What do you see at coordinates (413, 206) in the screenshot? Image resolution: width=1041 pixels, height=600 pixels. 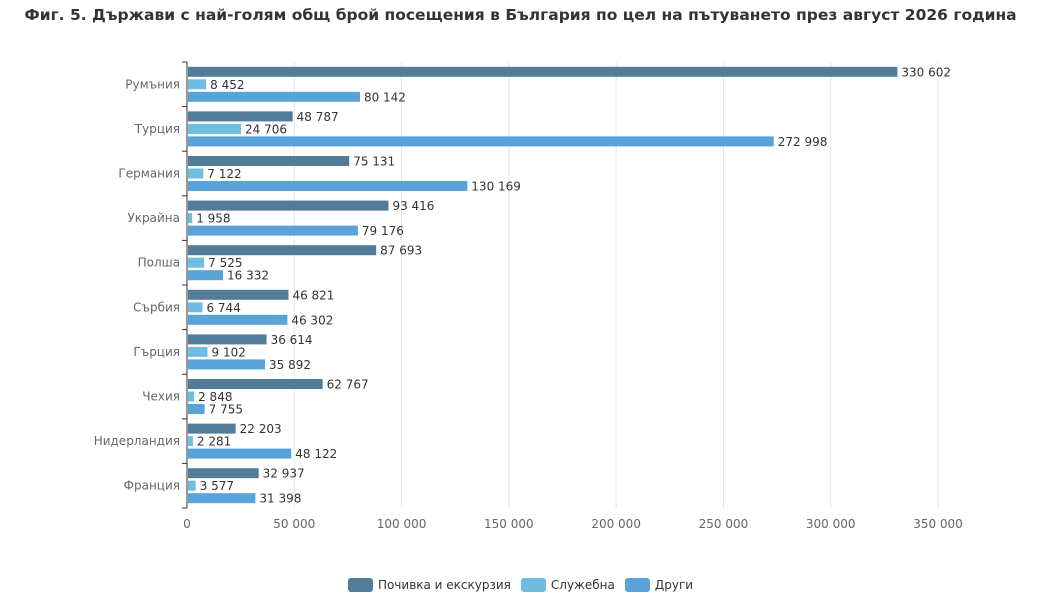 I see `data-label: 93 416` at bounding box center [413, 206].